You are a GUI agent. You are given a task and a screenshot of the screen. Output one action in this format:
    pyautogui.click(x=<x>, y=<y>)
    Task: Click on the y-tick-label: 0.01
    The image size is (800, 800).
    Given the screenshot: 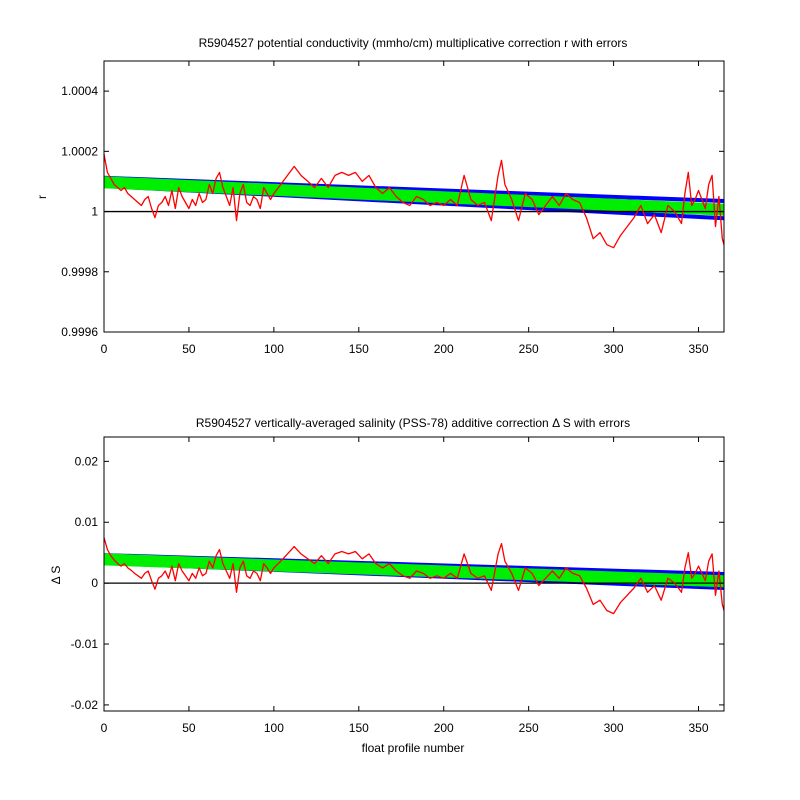 What is the action you would take?
    pyautogui.click(x=87, y=522)
    